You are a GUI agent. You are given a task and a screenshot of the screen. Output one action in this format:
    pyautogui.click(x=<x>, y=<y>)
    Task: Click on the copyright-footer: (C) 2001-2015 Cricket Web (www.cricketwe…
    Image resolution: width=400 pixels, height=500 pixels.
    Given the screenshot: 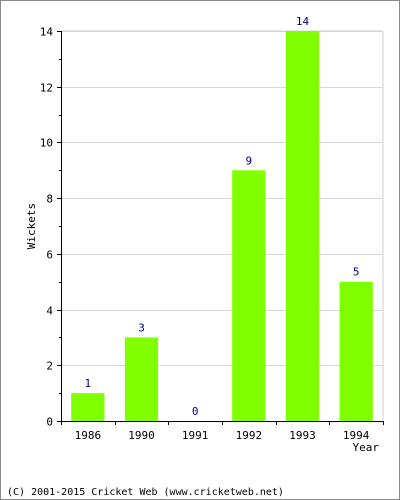 What is the action you would take?
    pyautogui.click(x=145, y=492)
    